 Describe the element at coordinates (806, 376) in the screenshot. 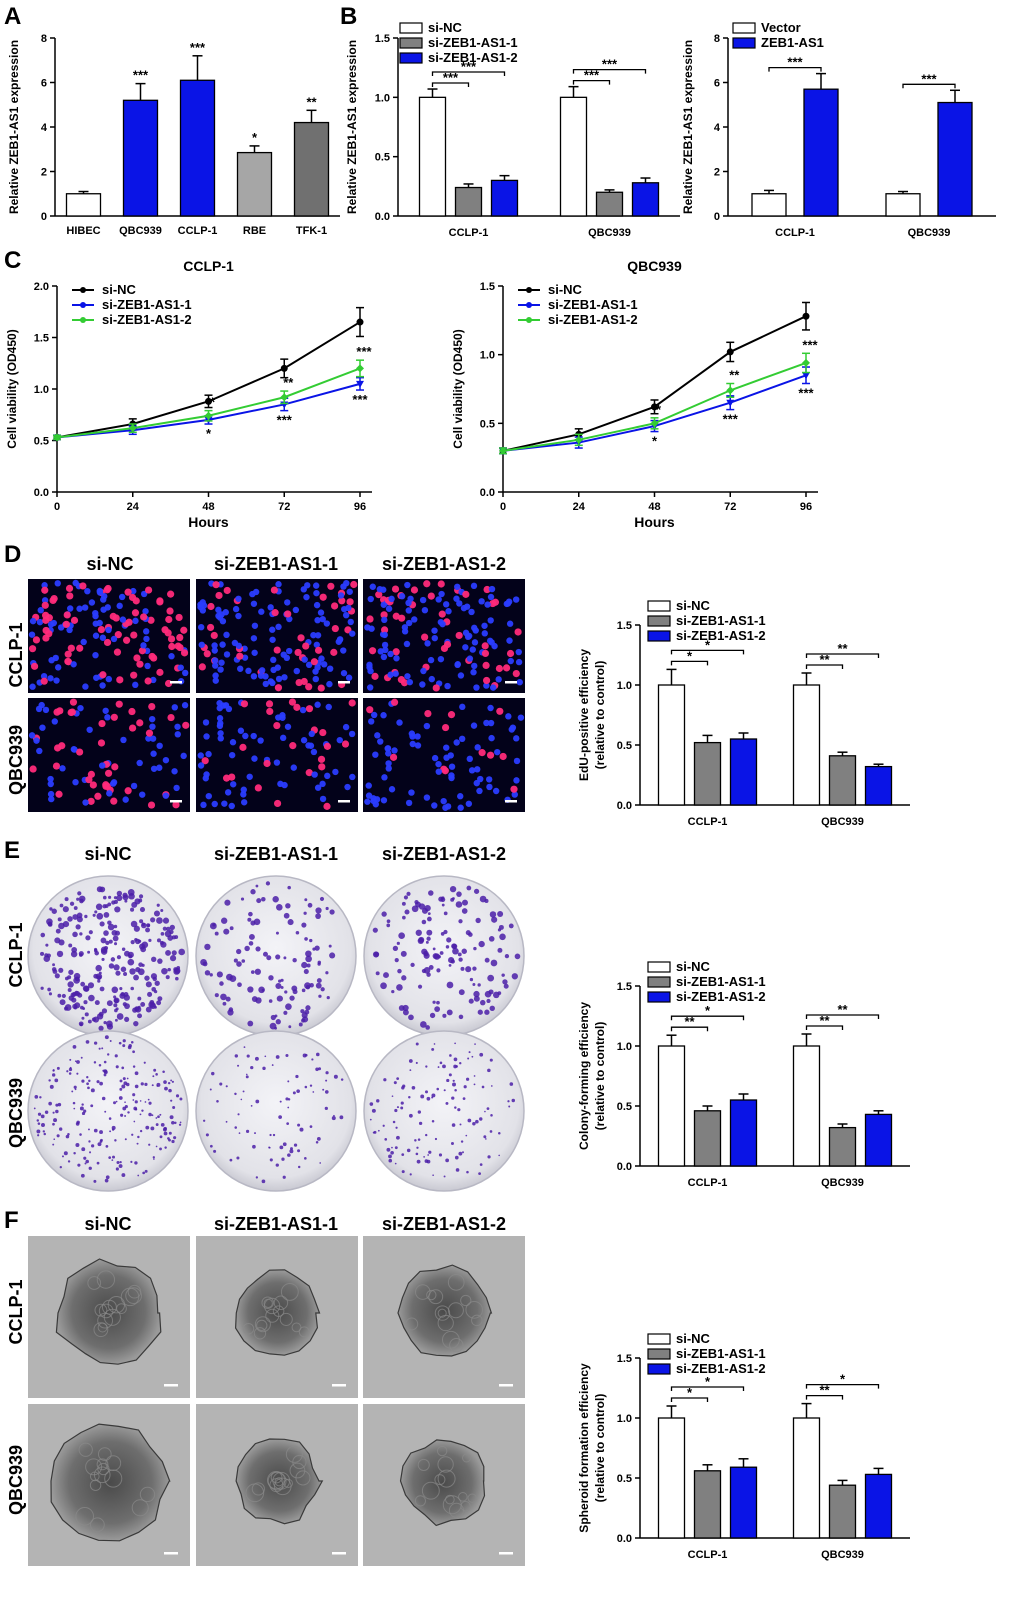

I see `c2-point` at that location.